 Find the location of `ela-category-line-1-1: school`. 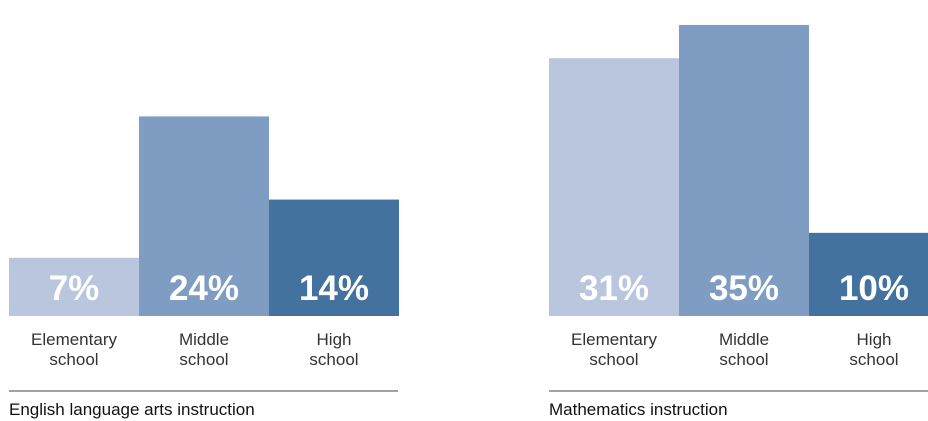

ela-category-line-1-1: school is located at coordinates (203, 359).